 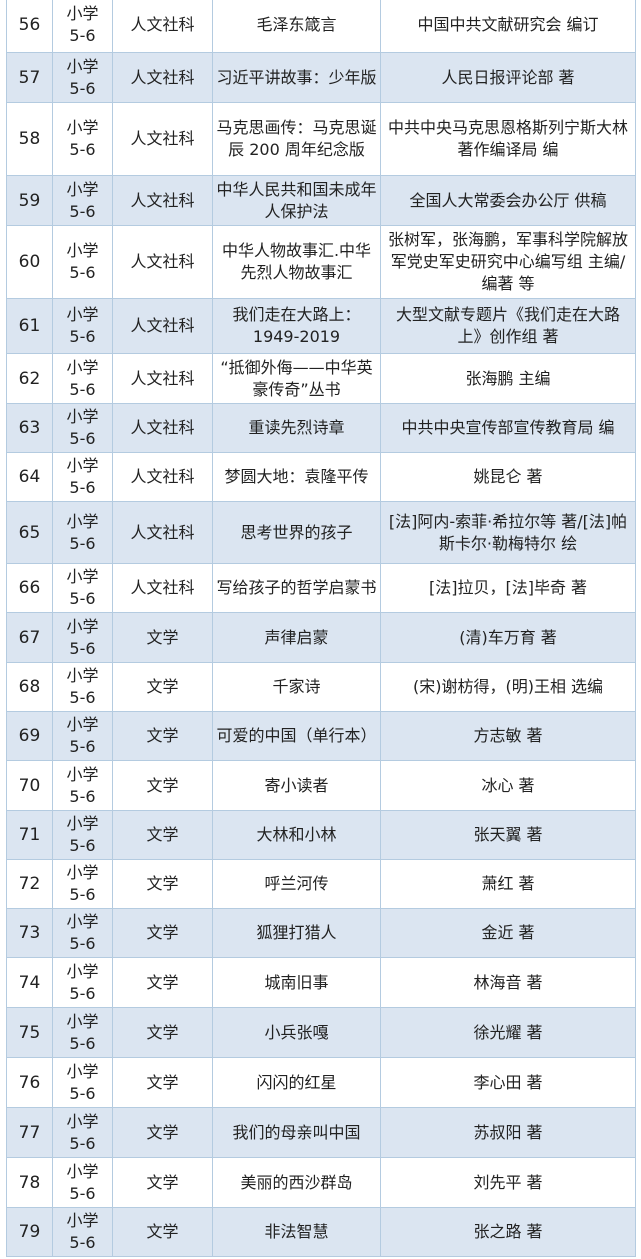 I want to click on table-row: 66 小学 5-6 人文社科 写给孩子的哲学启蒙书 [法]拉贝，[法]毕奇 著, so click(x=321, y=588).